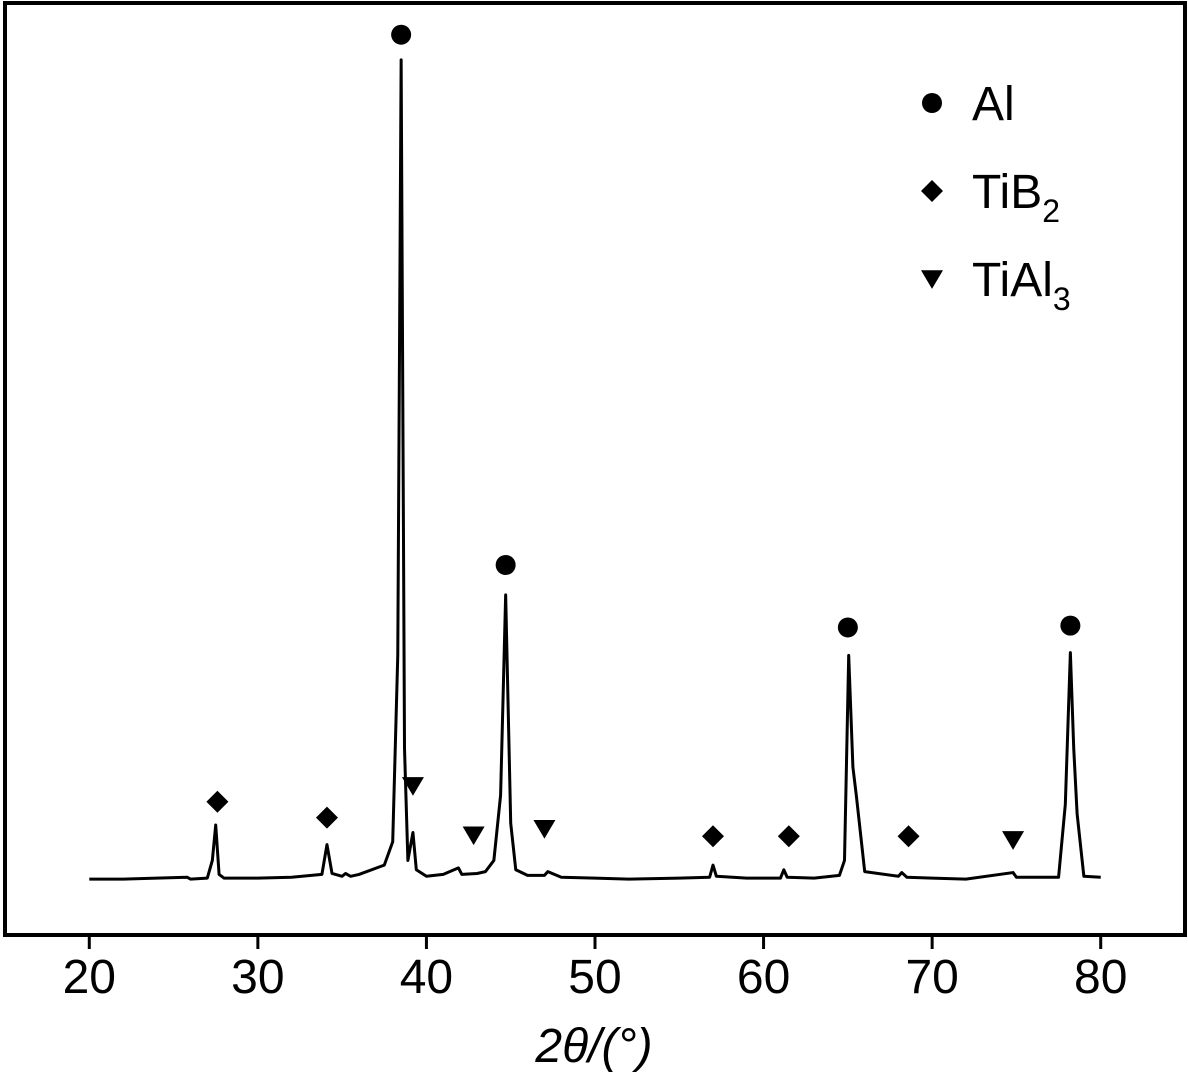  I want to click on legend-label: Al, so click(993, 104).